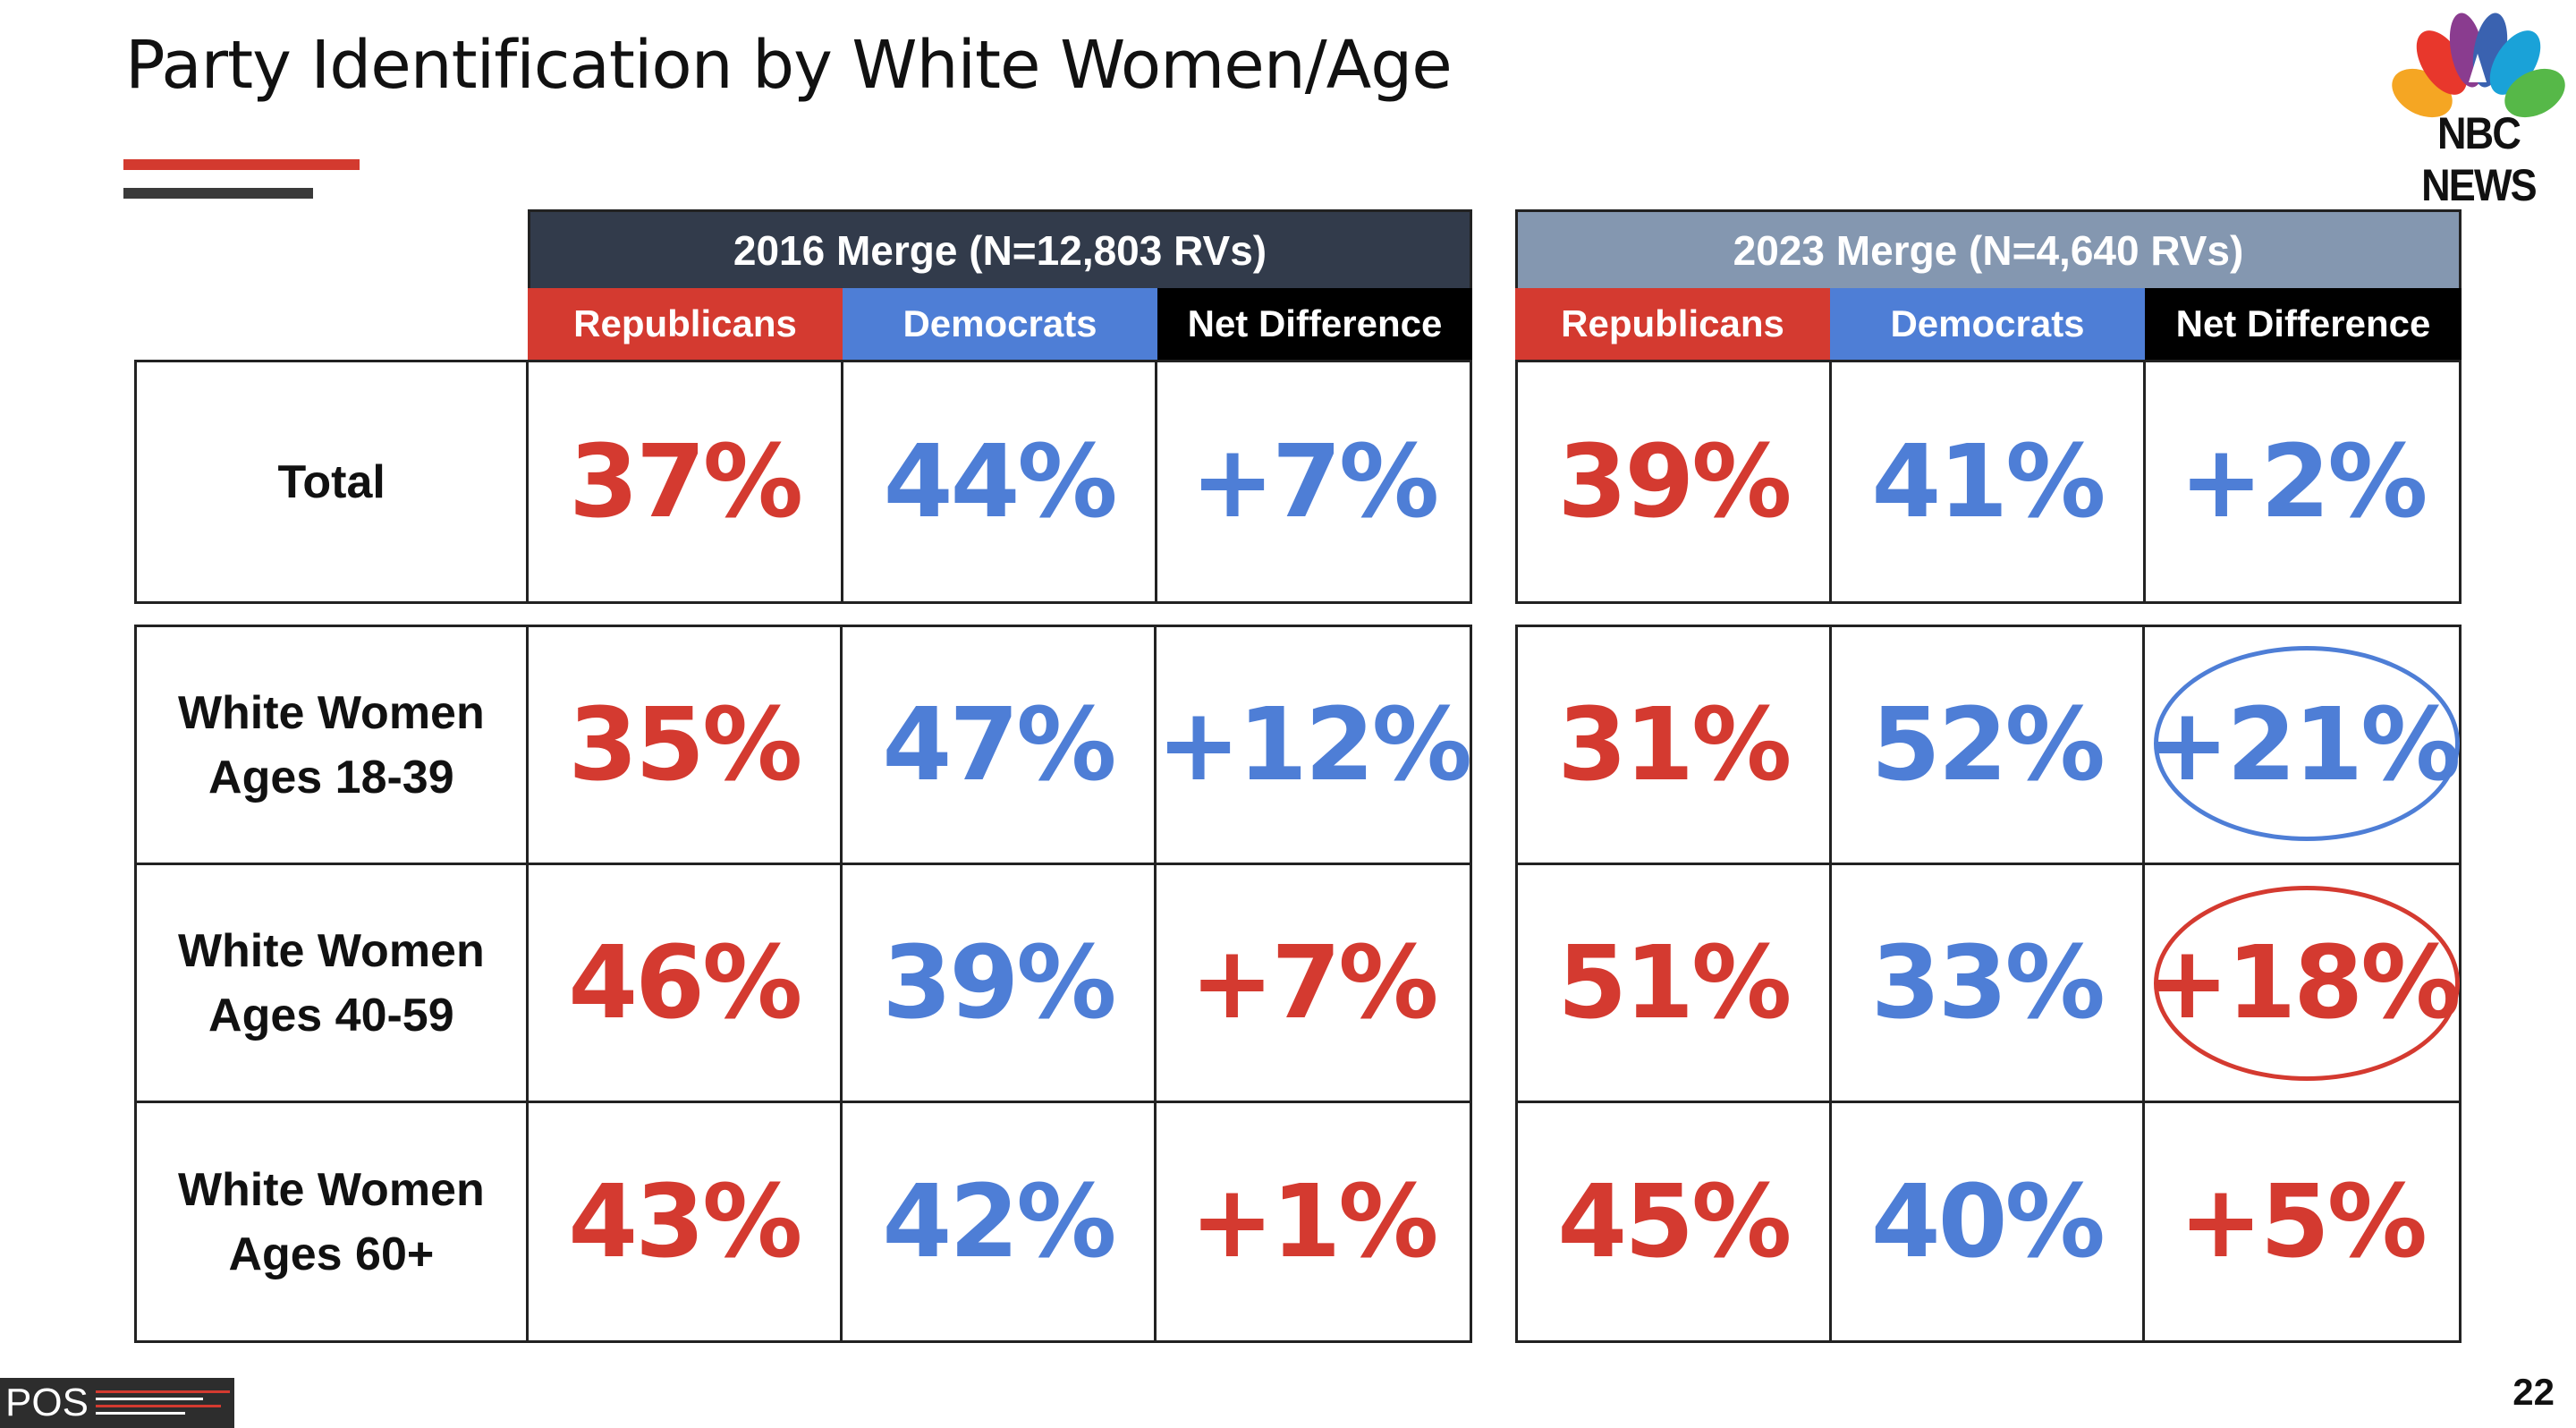 The width and height of the screenshot is (2576, 1428). I want to click on highlight-circle-red, so click(2307, 983).